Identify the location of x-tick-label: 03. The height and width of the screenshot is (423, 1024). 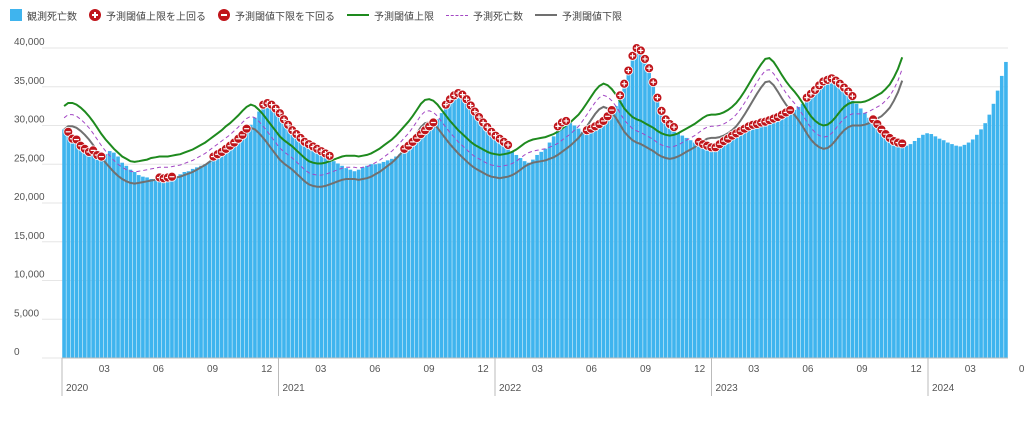
(538, 369).